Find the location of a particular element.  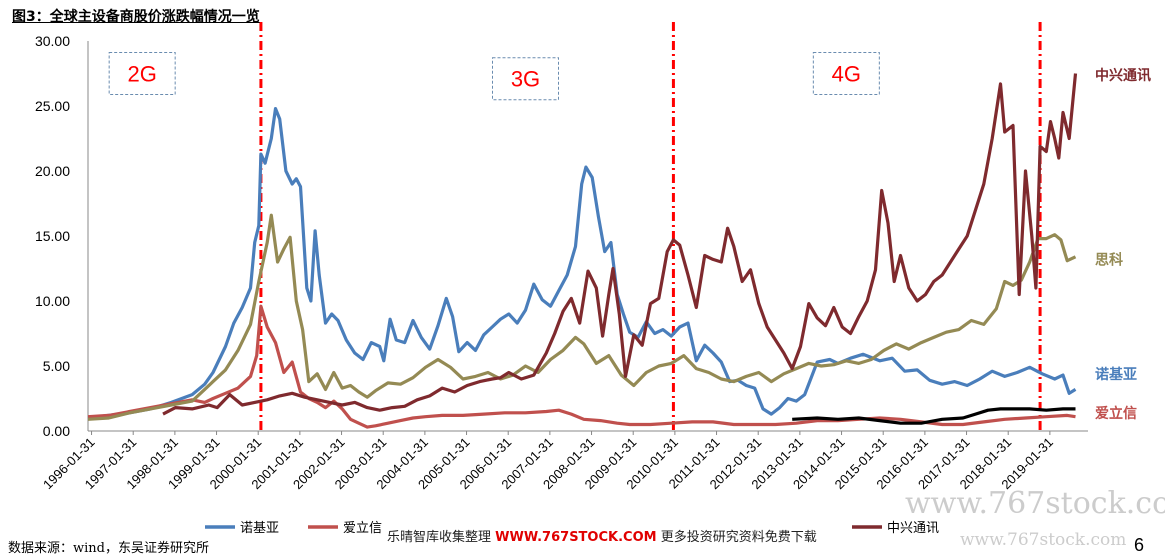

page-number: 6 is located at coordinates (1139, 545).